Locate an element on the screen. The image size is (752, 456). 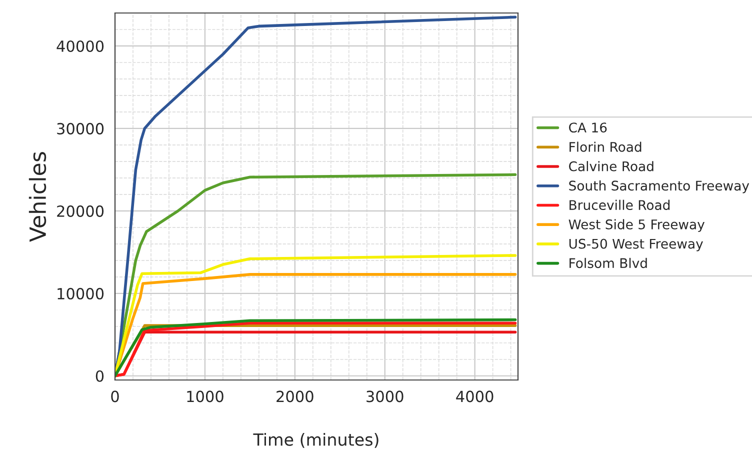
legend-label: South Sacramento Freeway is located at coordinates (659, 187).